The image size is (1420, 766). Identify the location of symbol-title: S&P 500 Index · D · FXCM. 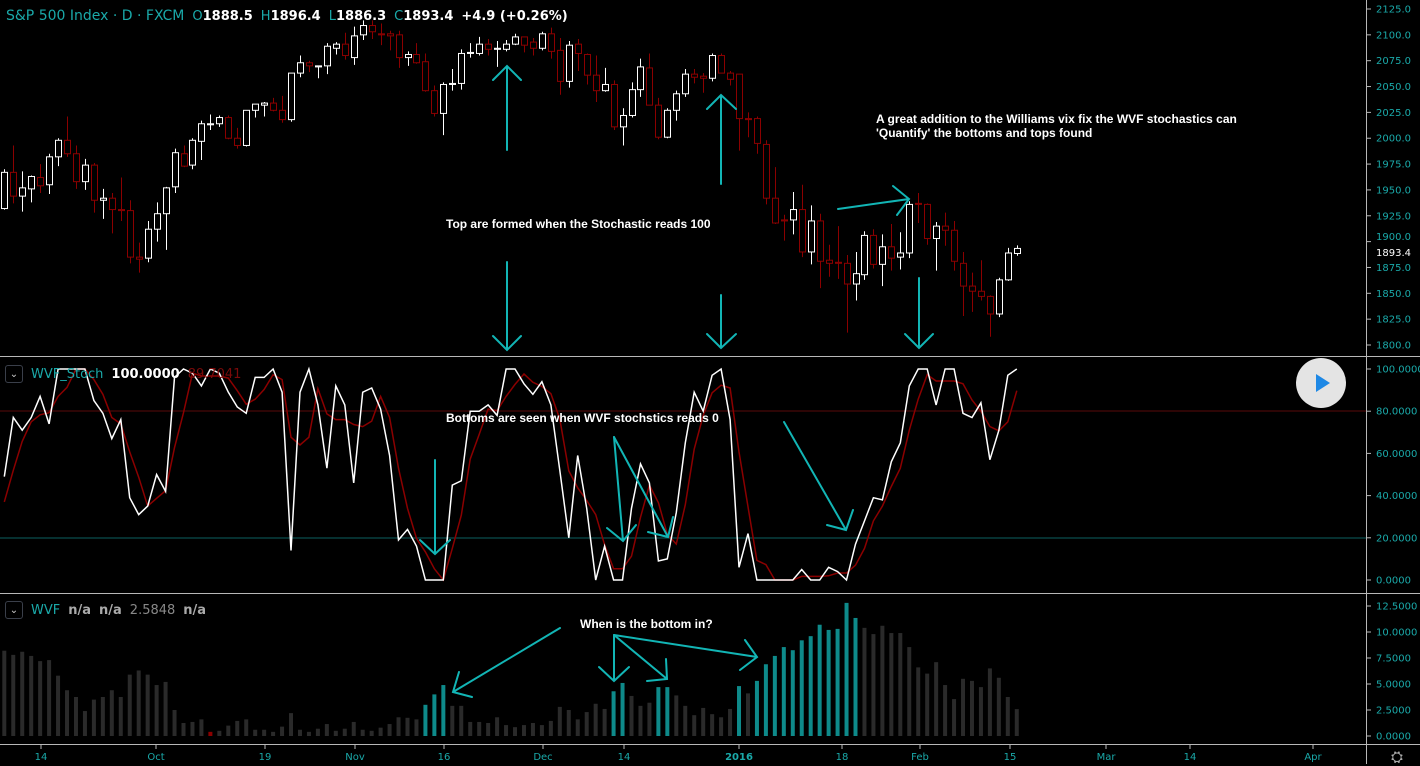
(95, 16).